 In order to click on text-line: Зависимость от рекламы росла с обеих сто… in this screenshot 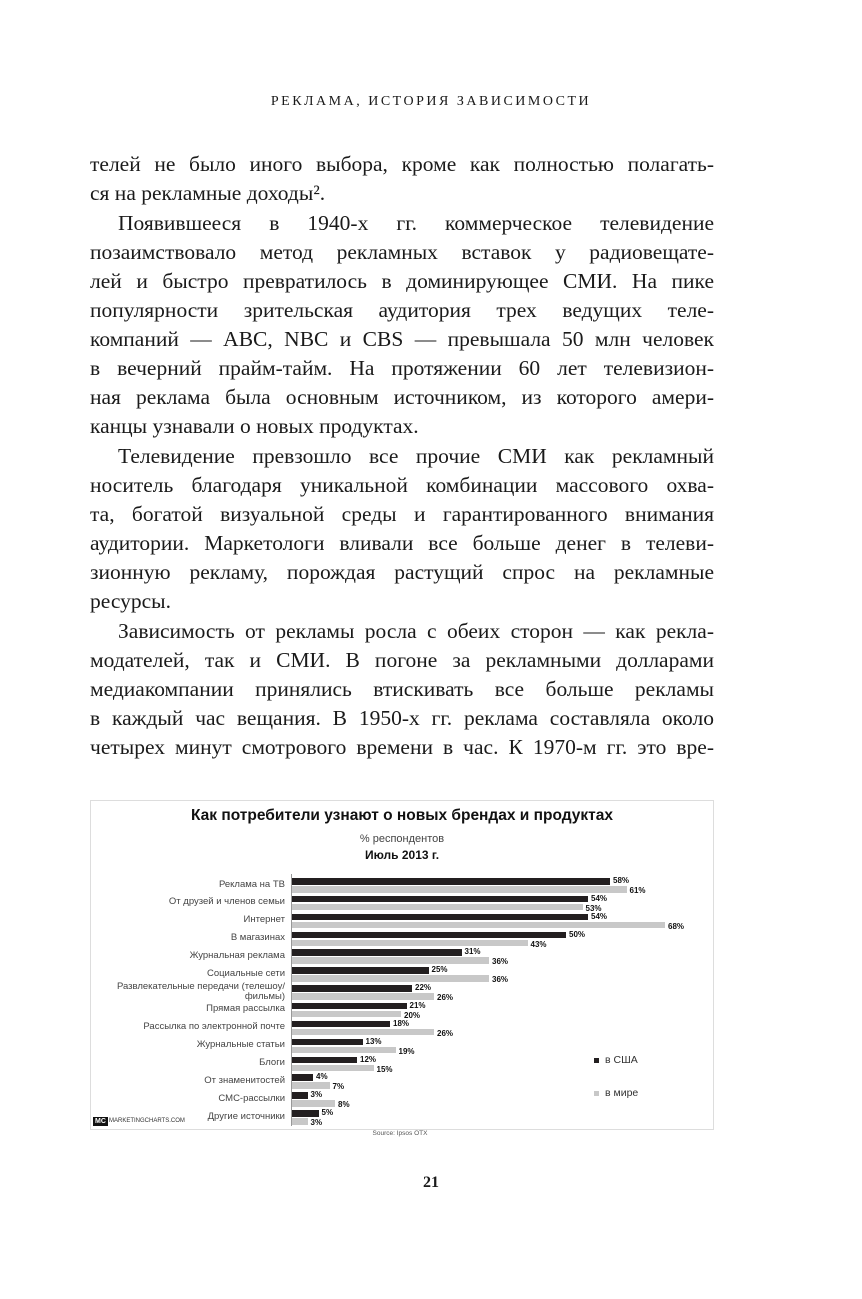, I will do `click(416, 631)`.